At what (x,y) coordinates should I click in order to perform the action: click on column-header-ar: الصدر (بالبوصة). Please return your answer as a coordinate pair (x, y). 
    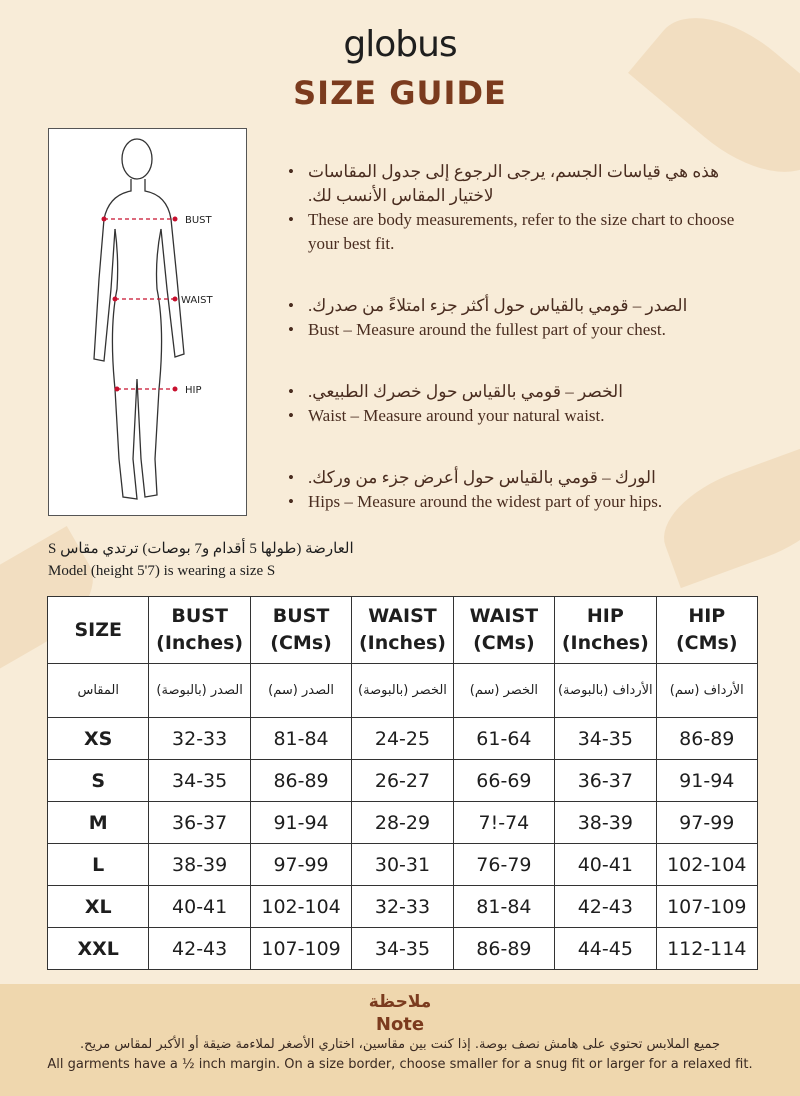
    Looking at the image, I should click on (199, 690).